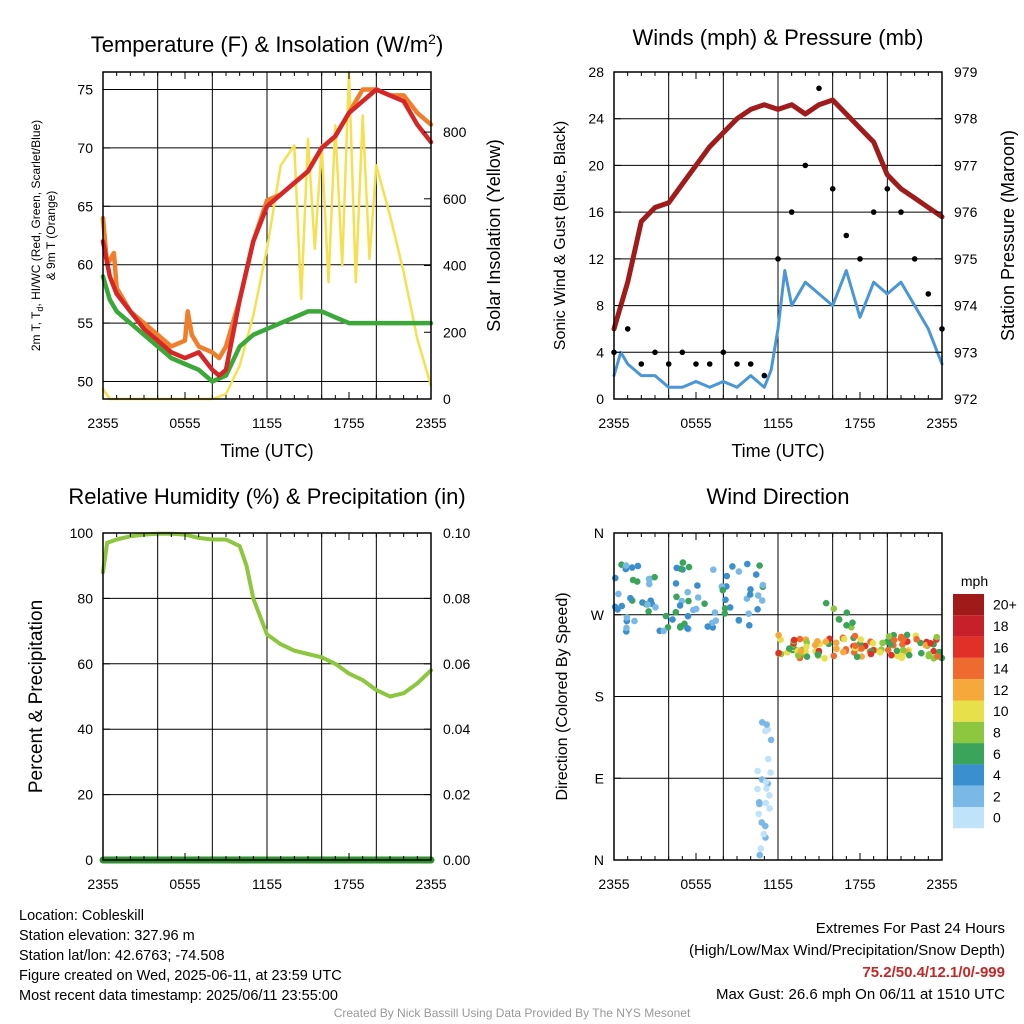 Image resolution: width=1024 pixels, height=1024 pixels. I want to click on y-tick-label: 24, so click(596, 119).